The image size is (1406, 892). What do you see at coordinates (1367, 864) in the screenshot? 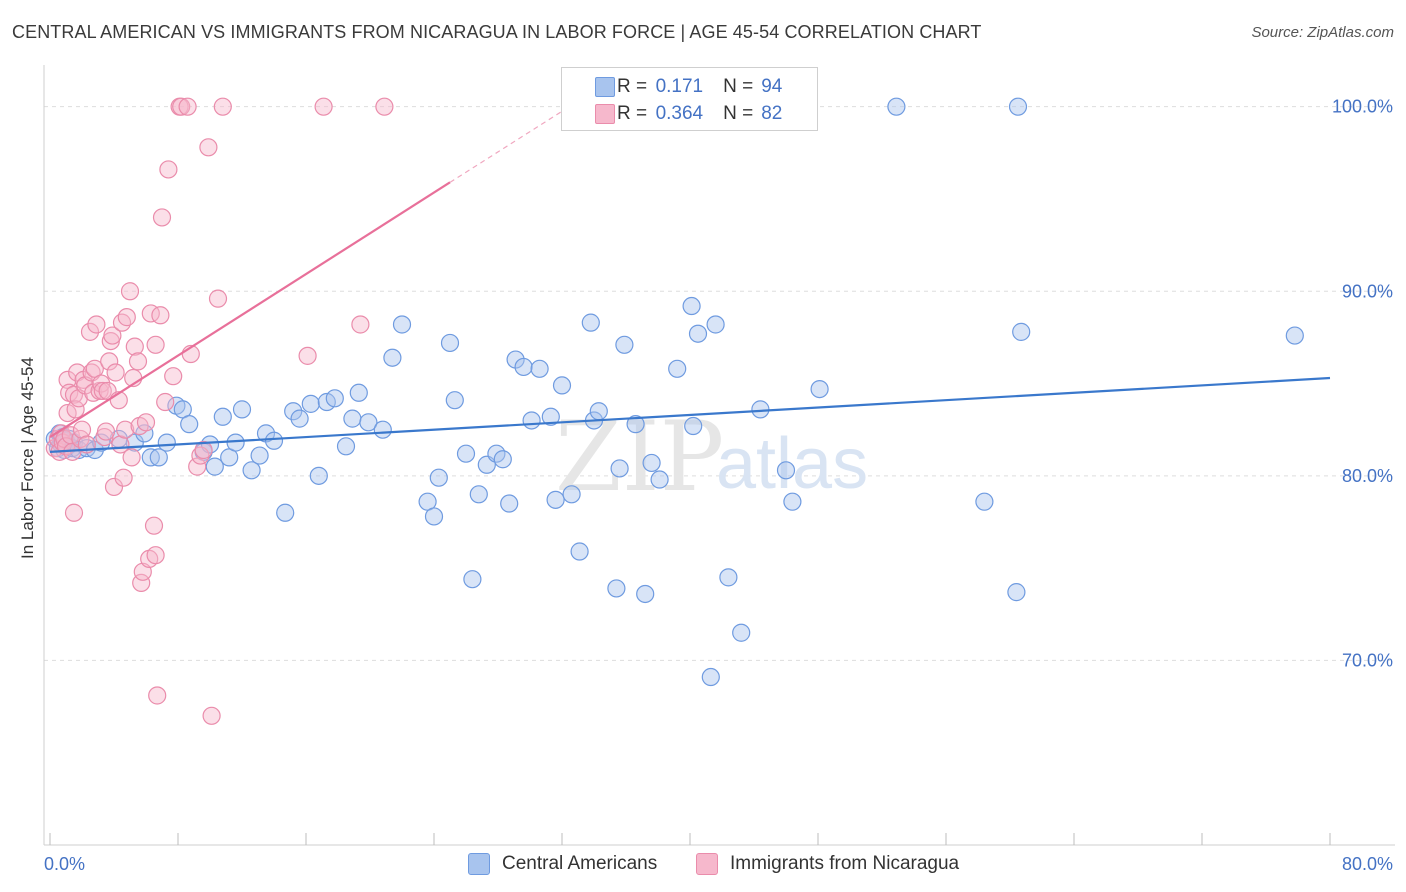
I see `x-tick-label: 80.0%` at bounding box center [1367, 864].